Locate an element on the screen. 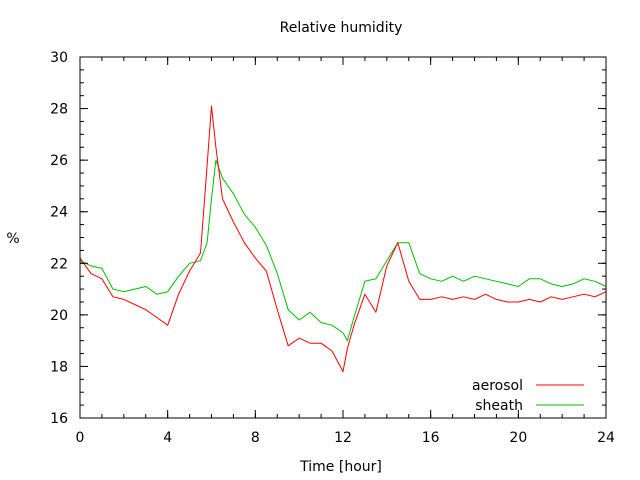 This screenshot has width=640, height=480. y-tick-label: 18 is located at coordinates (59, 367).